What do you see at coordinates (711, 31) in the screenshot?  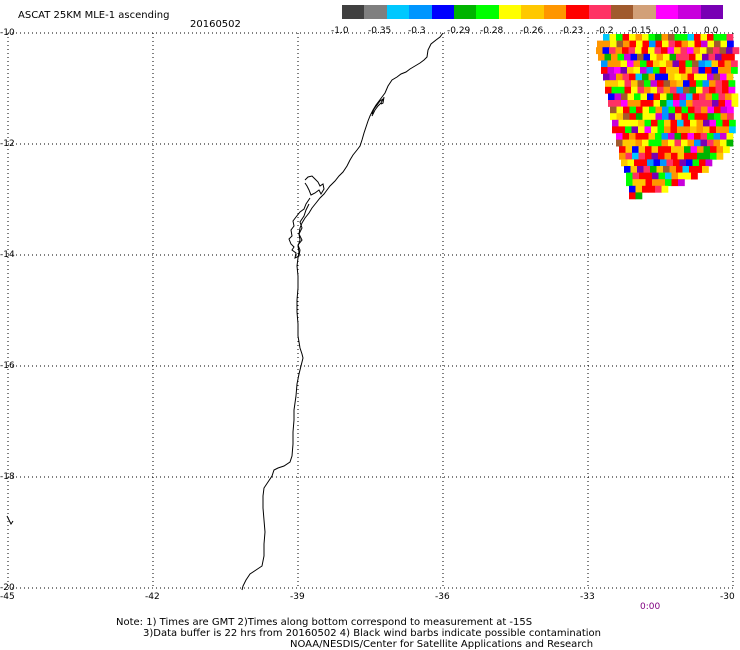 I see `color-scale-label: 0.0` at bounding box center [711, 31].